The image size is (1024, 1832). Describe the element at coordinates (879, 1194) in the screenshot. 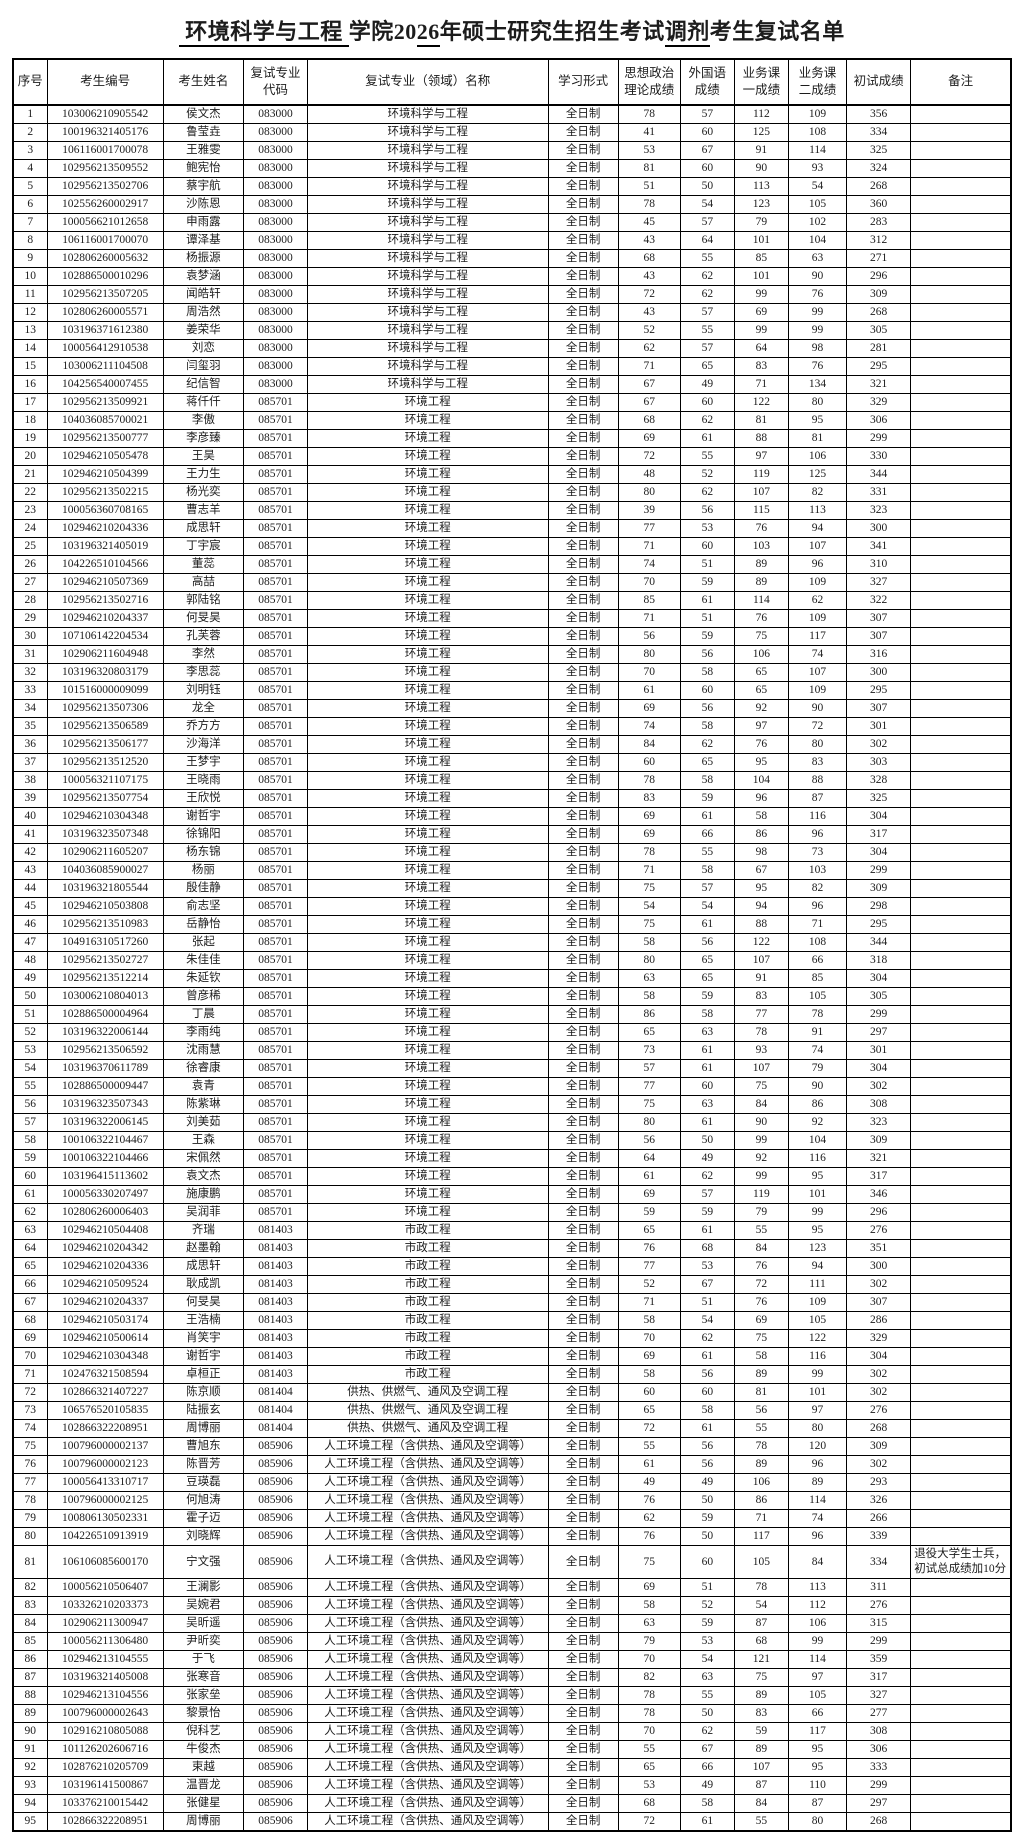

I see `table-cell: 346` at that location.